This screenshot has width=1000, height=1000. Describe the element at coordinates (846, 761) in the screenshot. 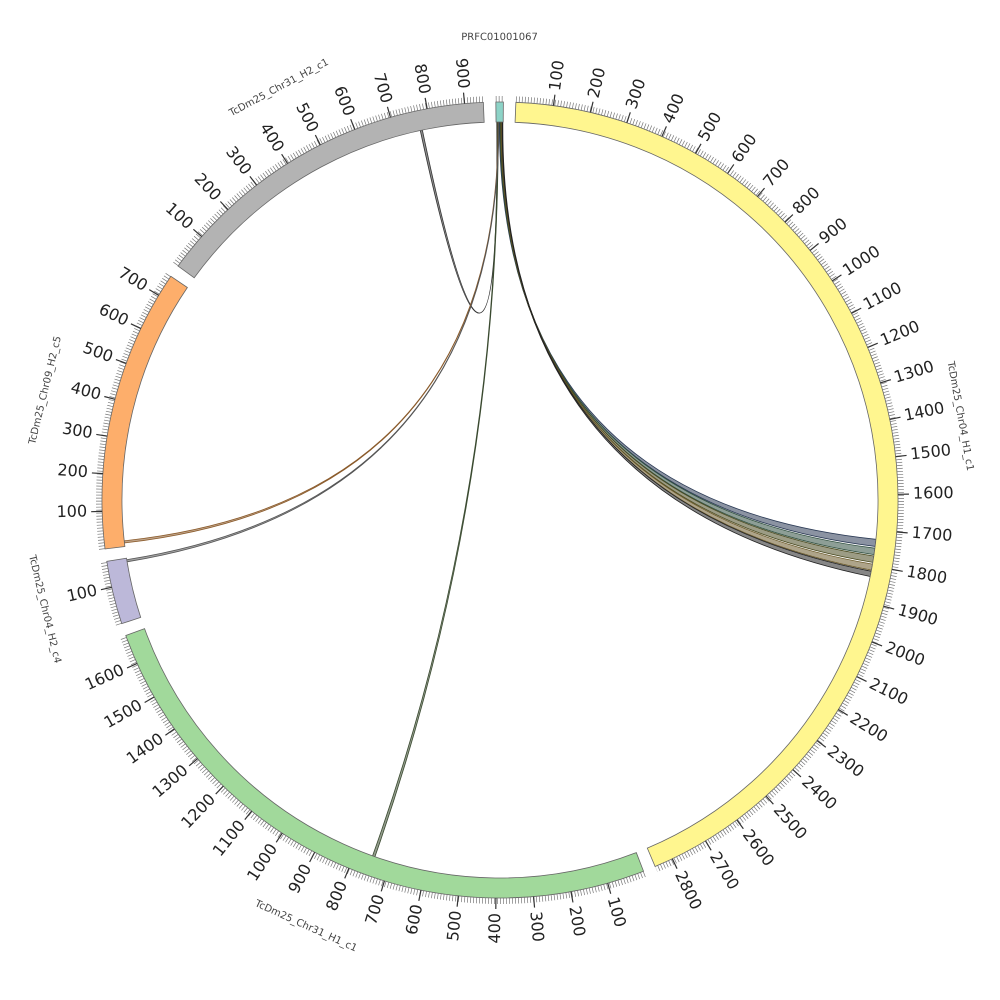

I see `tick-label: 2300` at that location.